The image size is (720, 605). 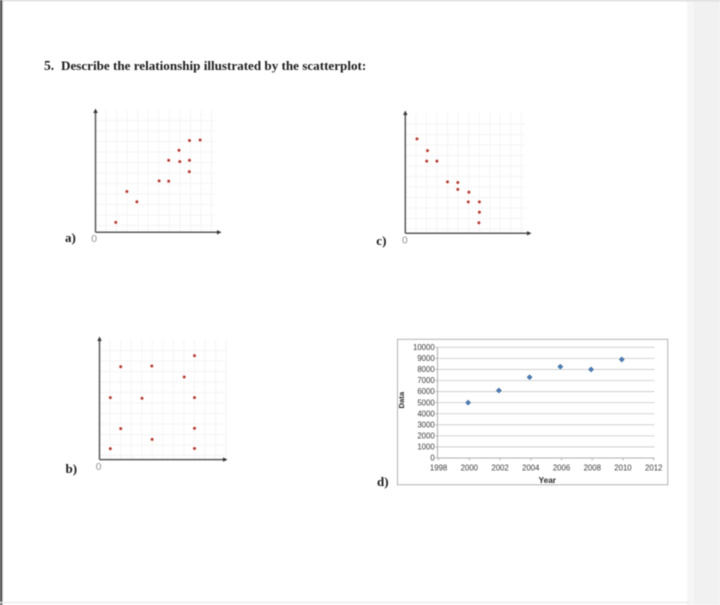 What do you see at coordinates (381, 240) in the screenshot?
I see `svg-text: c)` at bounding box center [381, 240].